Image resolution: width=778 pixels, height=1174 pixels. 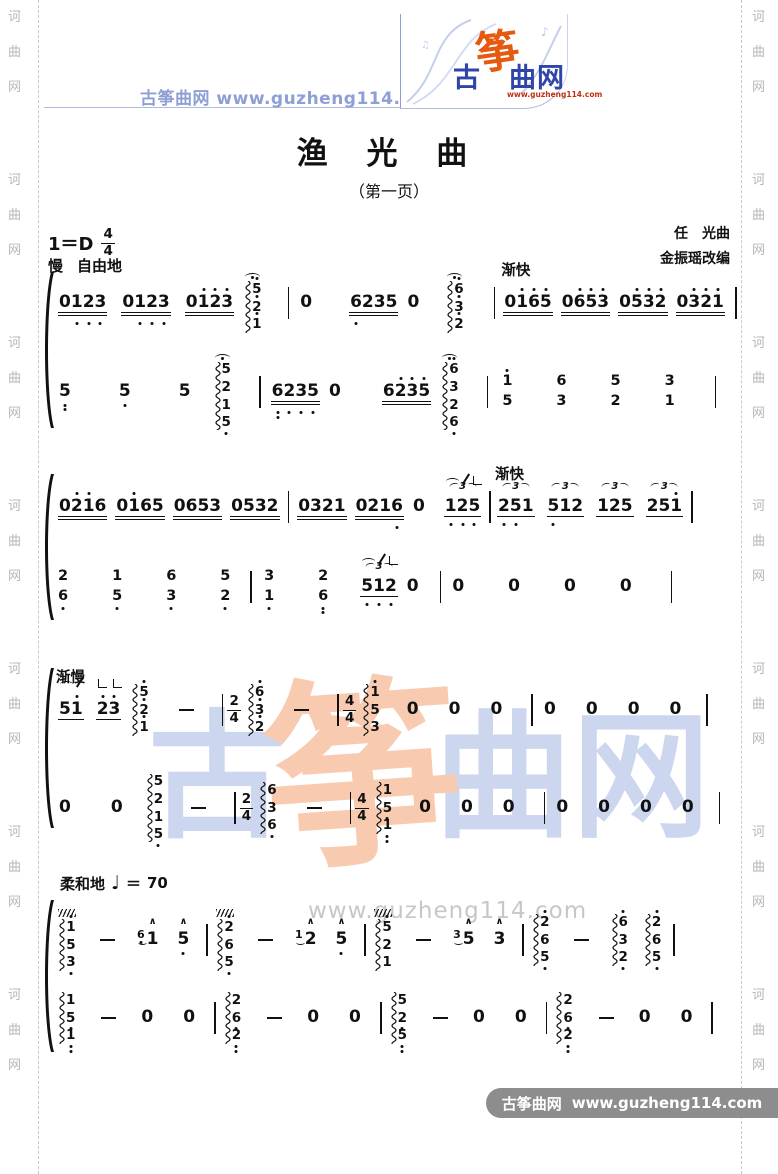 I want to click on corner-mark, so click(x=117, y=683).